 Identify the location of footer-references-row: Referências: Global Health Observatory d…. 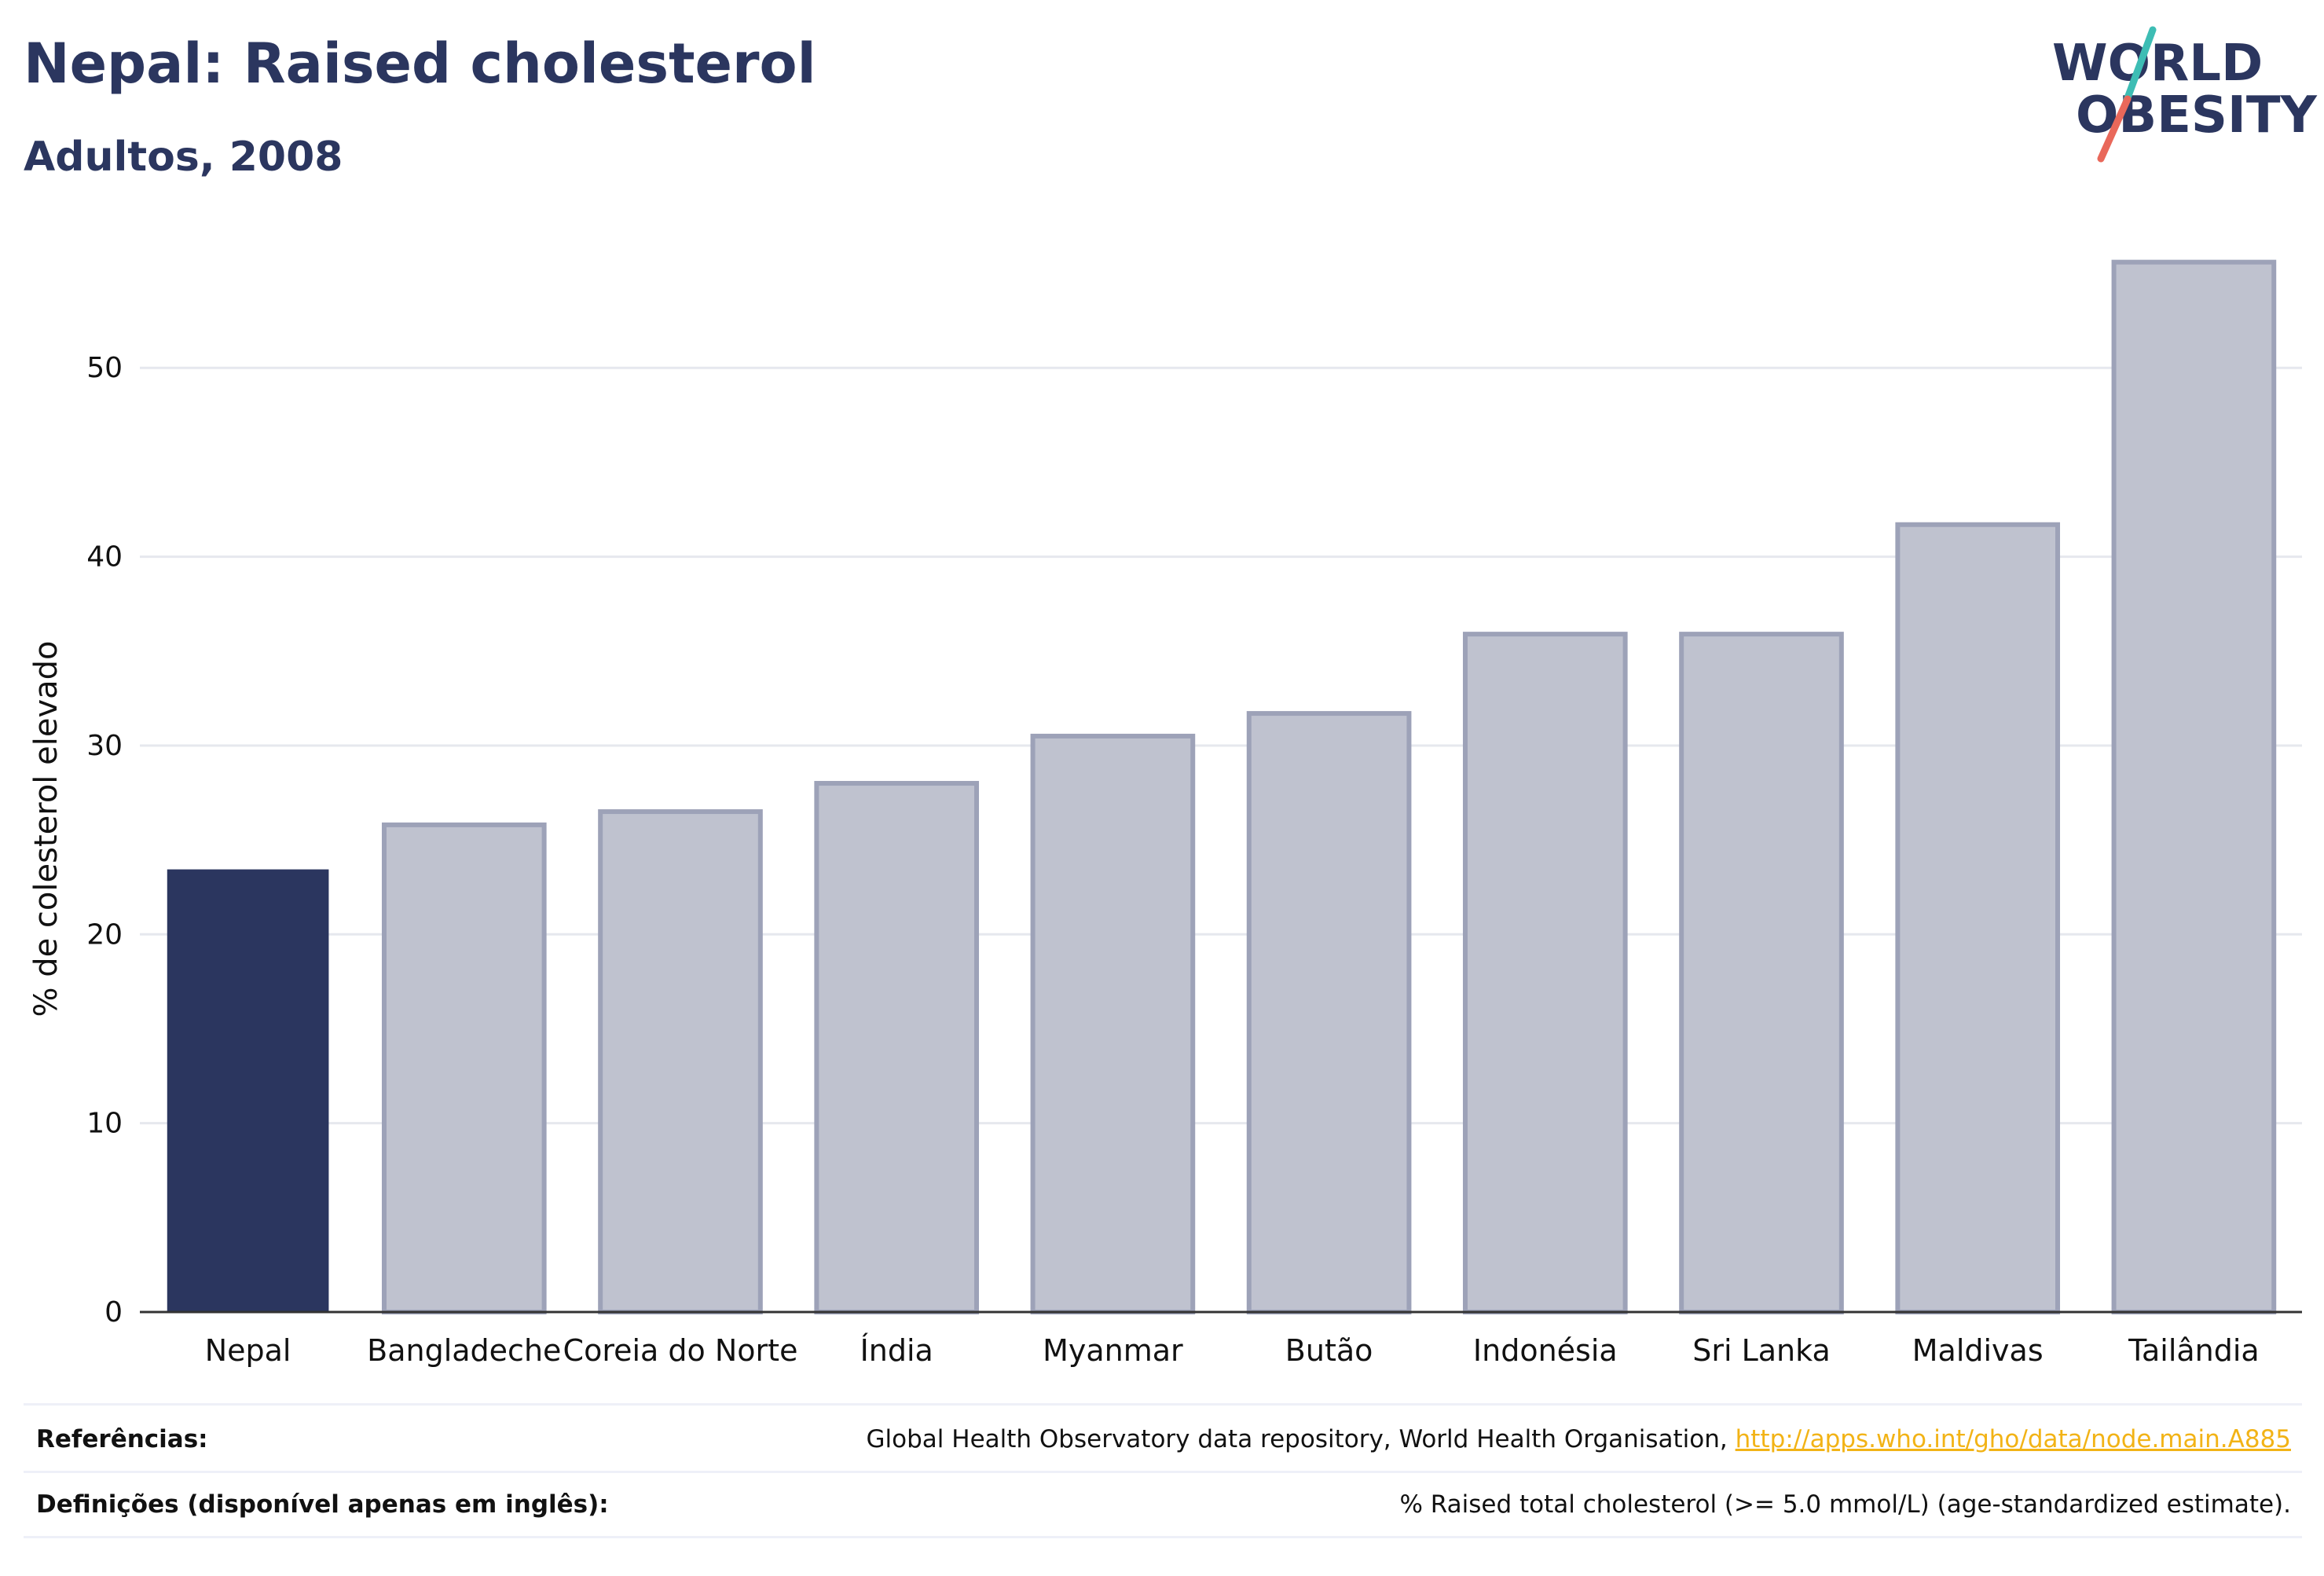
(1163, 1440).